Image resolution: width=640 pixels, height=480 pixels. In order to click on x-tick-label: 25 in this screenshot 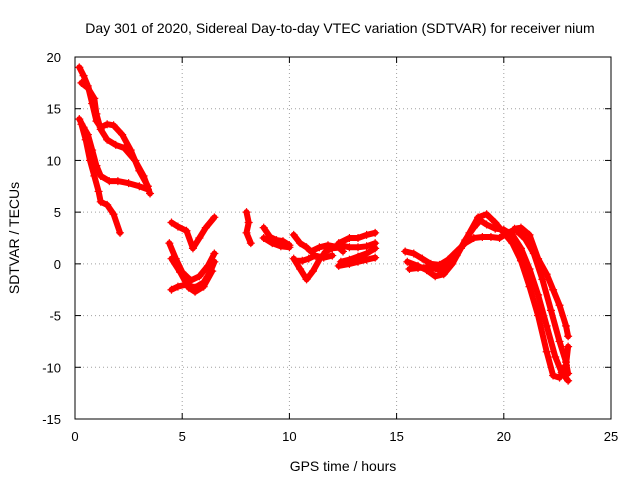, I will do `click(611, 436)`.